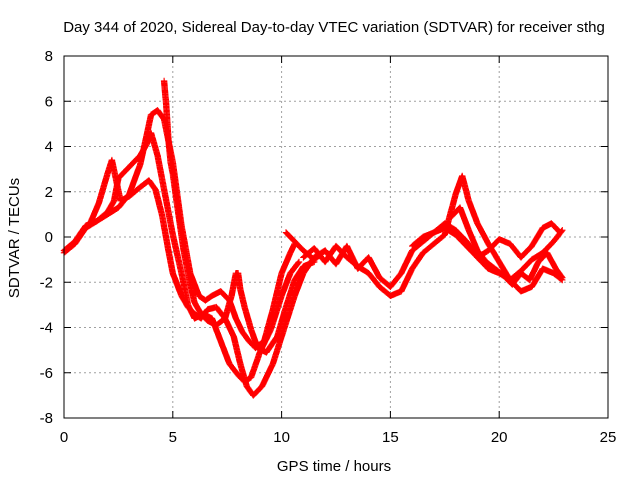 The height and width of the screenshot is (480, 640). What do you see at coordinates (499, 437) in the screenshot?
I see `x-tick-label: 20` at bounding box center [499, 437].